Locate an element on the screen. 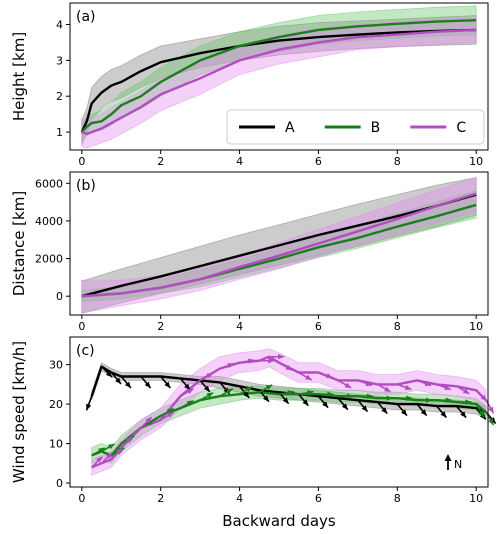 The height and width of the screenshot is (534, 500). north-arrow-icon is located at coordinates (448, 457).